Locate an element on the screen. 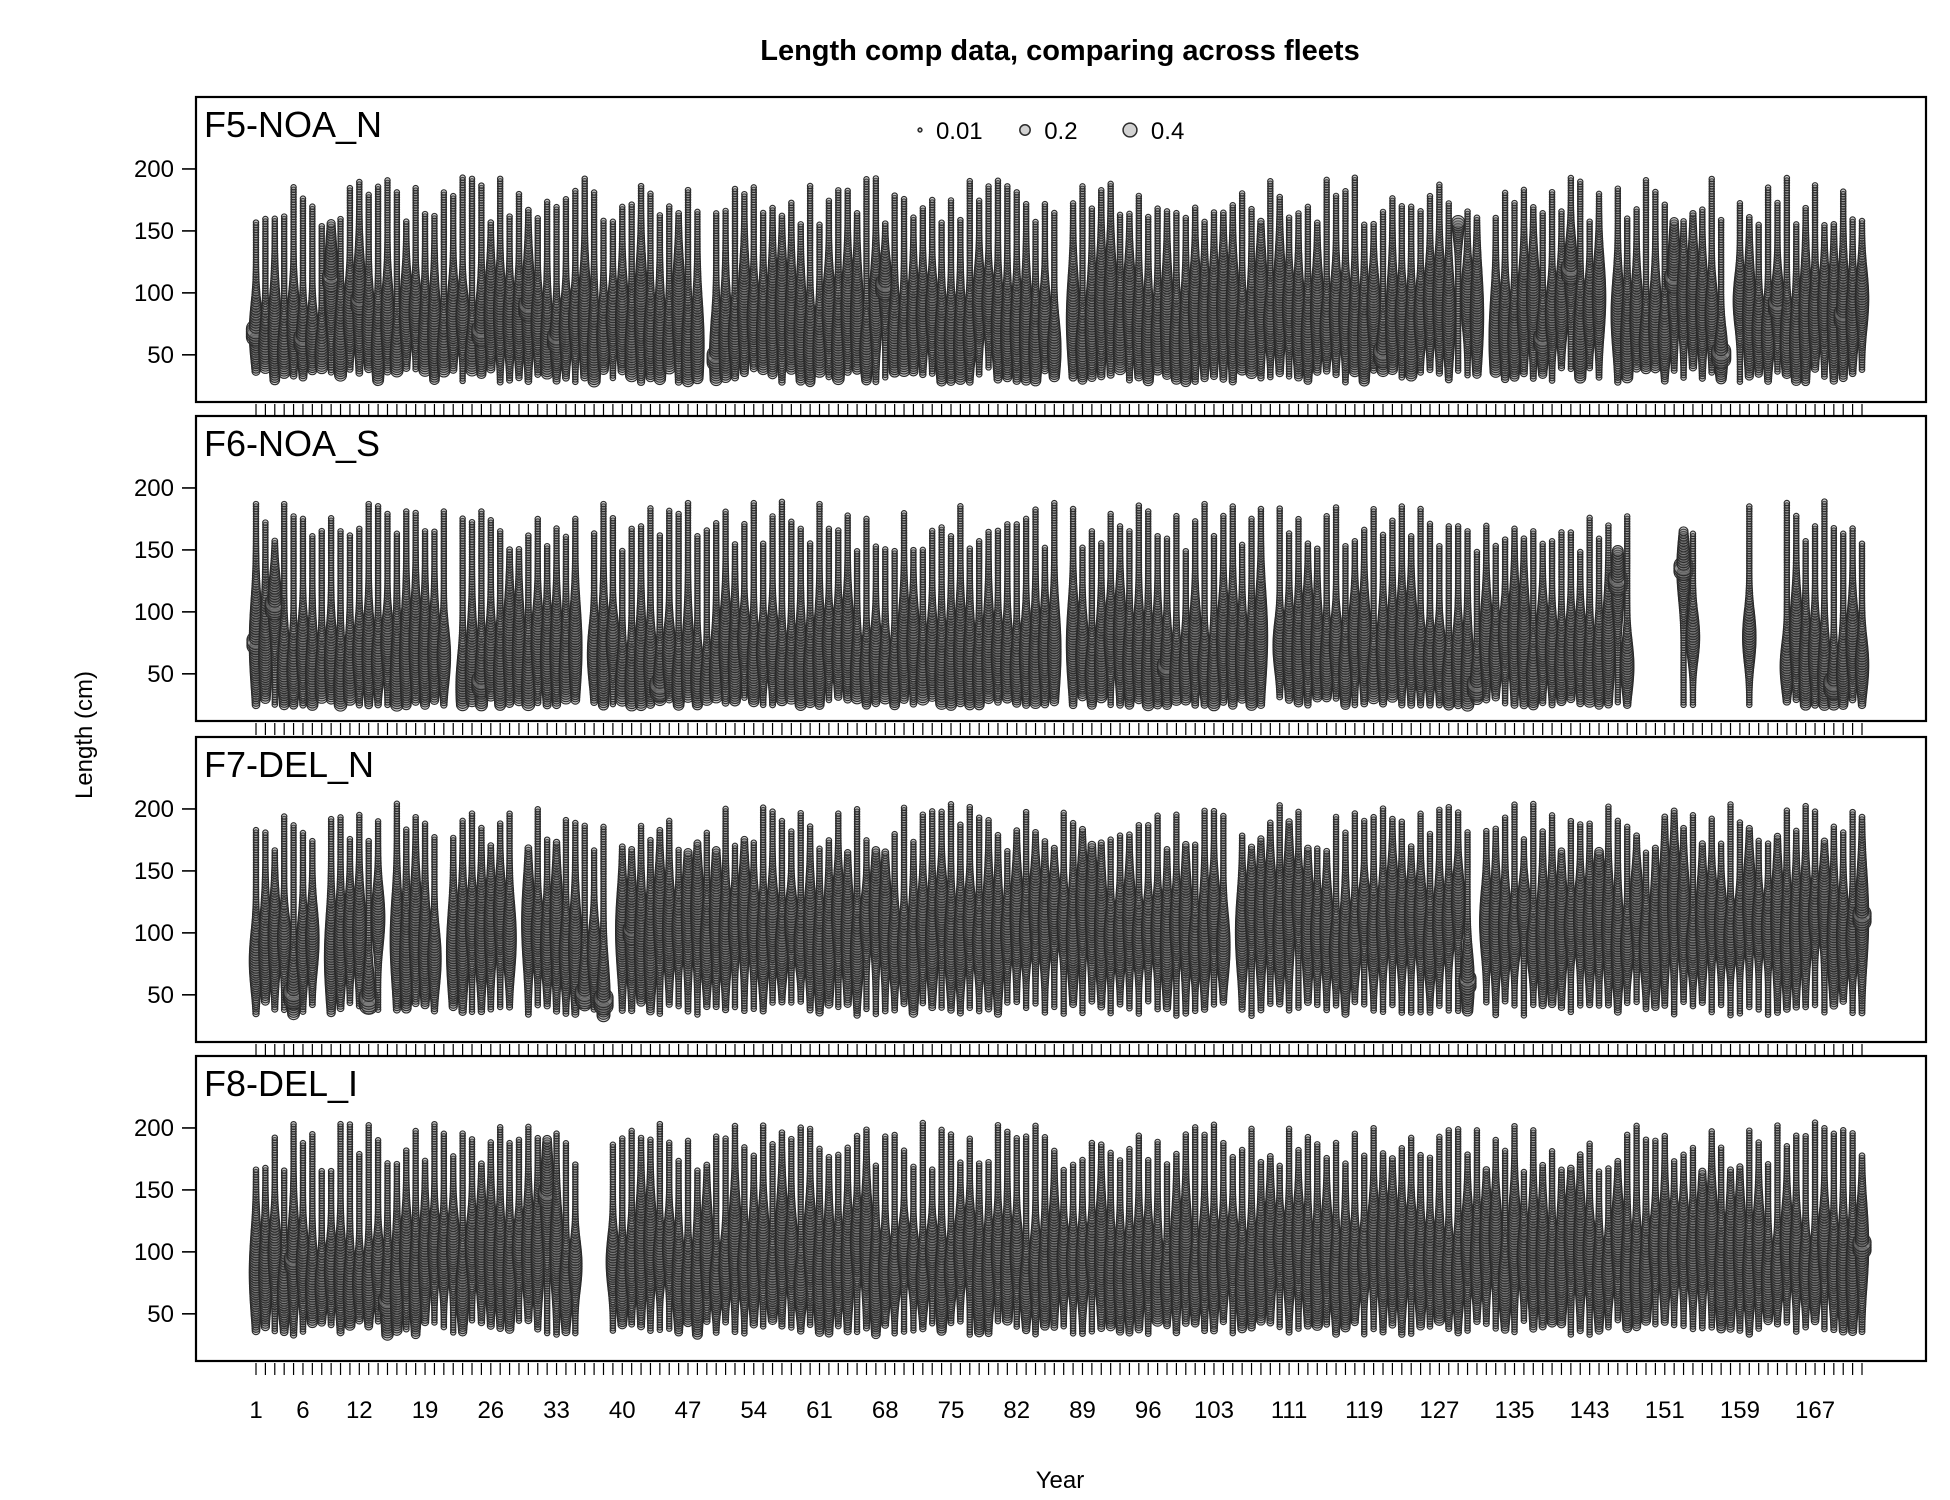  x-axis-label: Year is located at coordinates (1060, 1480).